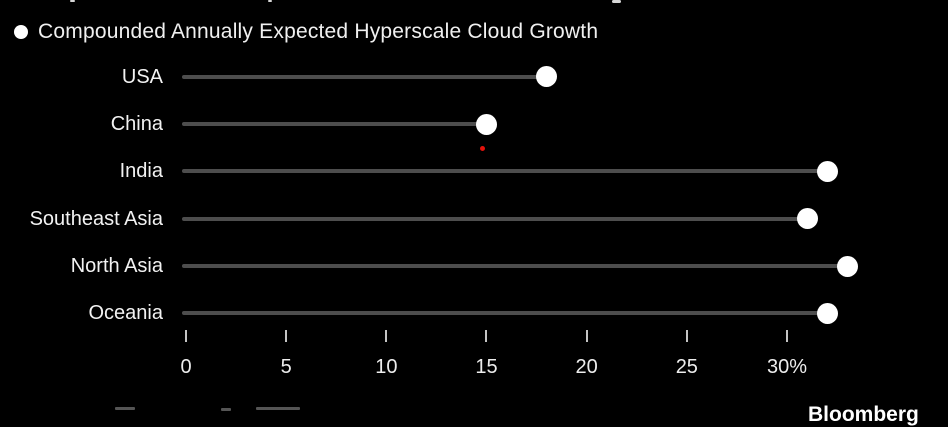 This screenshot has height=427, width=948. What do you see at coordinates (136, 124) in the screenshot?
I see `category-label-china: China` at bounding box center [136, 124].